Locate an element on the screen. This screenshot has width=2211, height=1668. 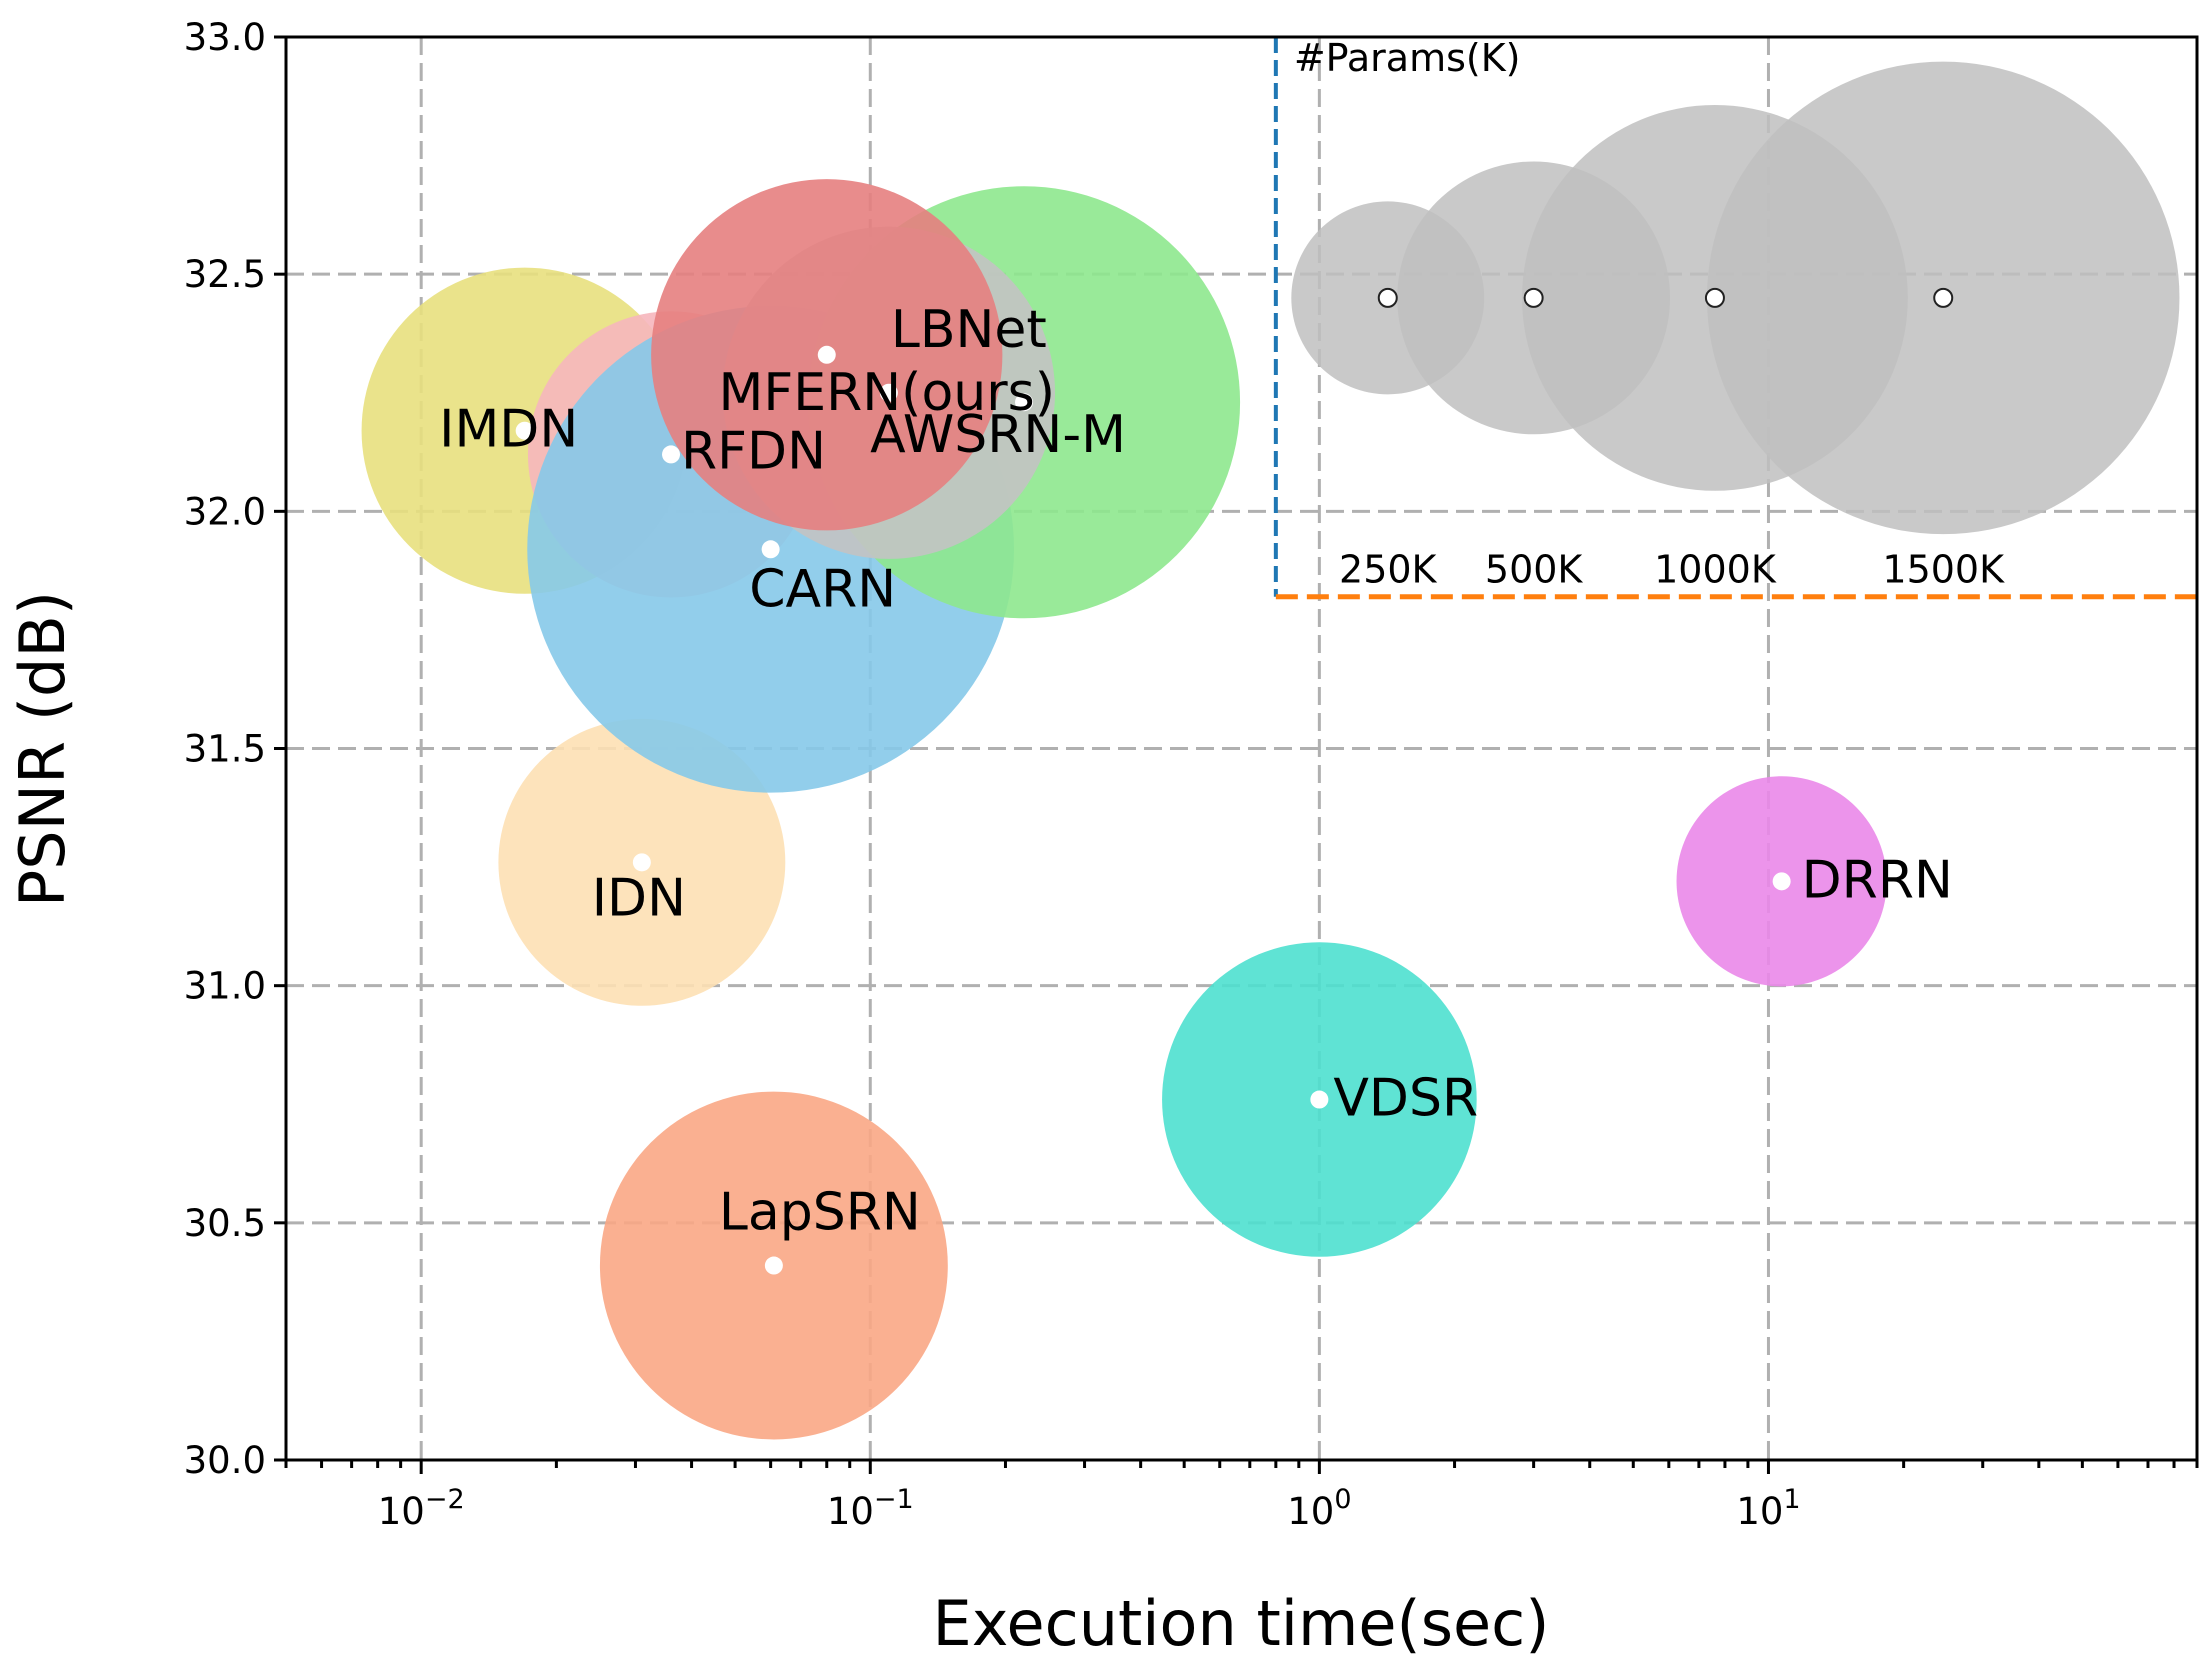
legend-size-label-500k: 500K is located at coordinates (1534, 570).